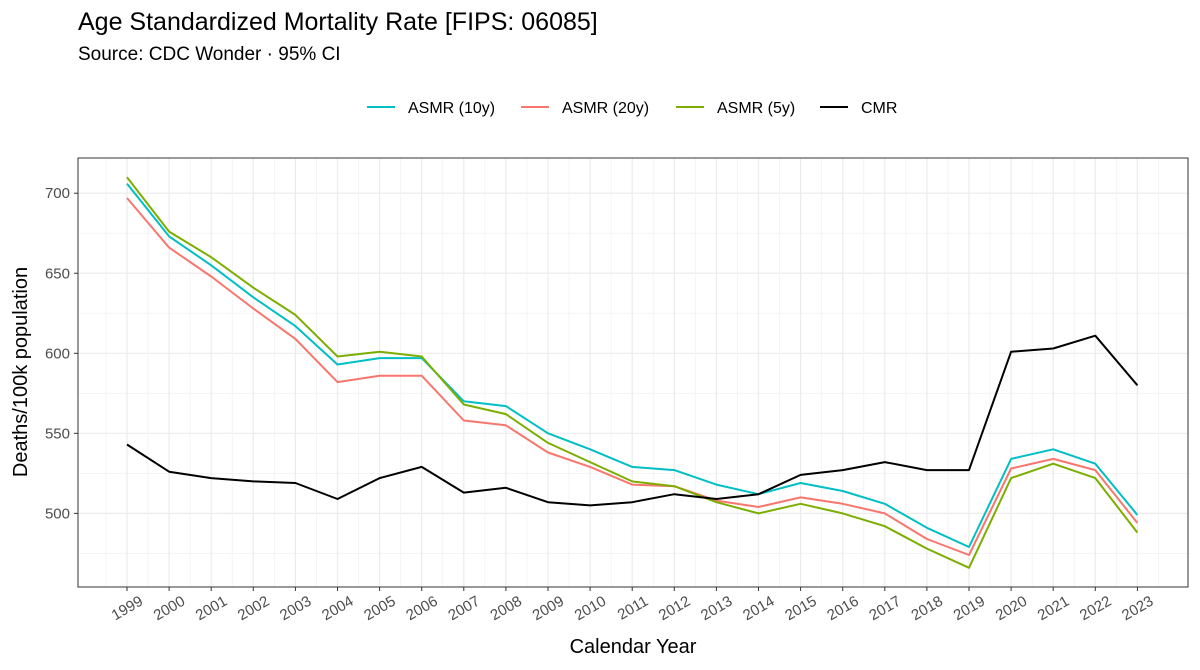 This screenshot has width=1200, height=670. I want to click on x-tick-label: 2012, so click(674, 608).